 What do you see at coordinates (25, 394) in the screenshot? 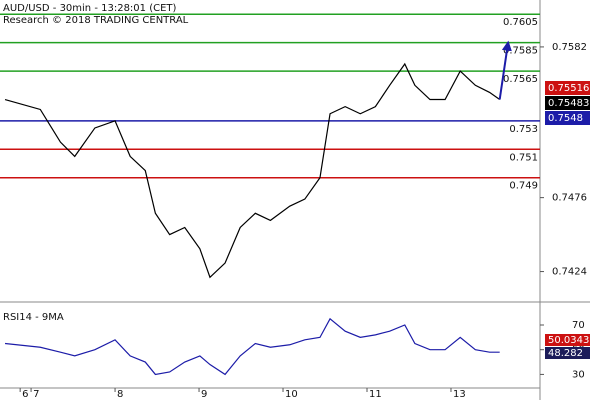
I see `x-tick-label: 6` at bounding box center [25, 394].